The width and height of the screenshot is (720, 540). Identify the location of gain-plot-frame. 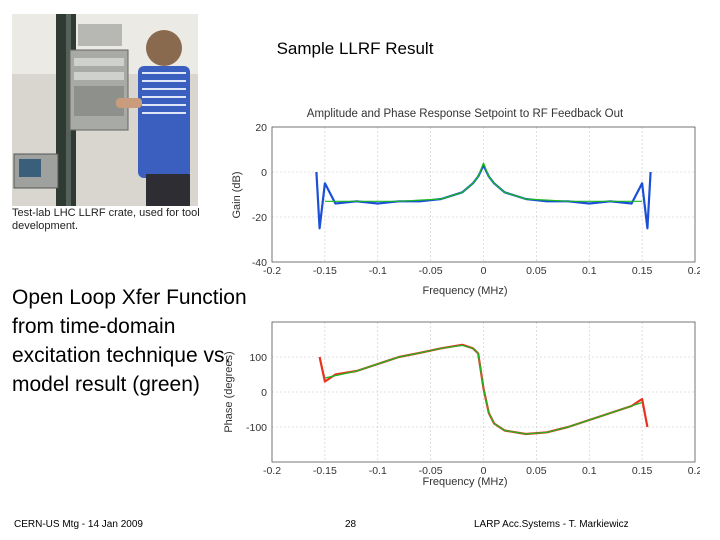
(483, 194).